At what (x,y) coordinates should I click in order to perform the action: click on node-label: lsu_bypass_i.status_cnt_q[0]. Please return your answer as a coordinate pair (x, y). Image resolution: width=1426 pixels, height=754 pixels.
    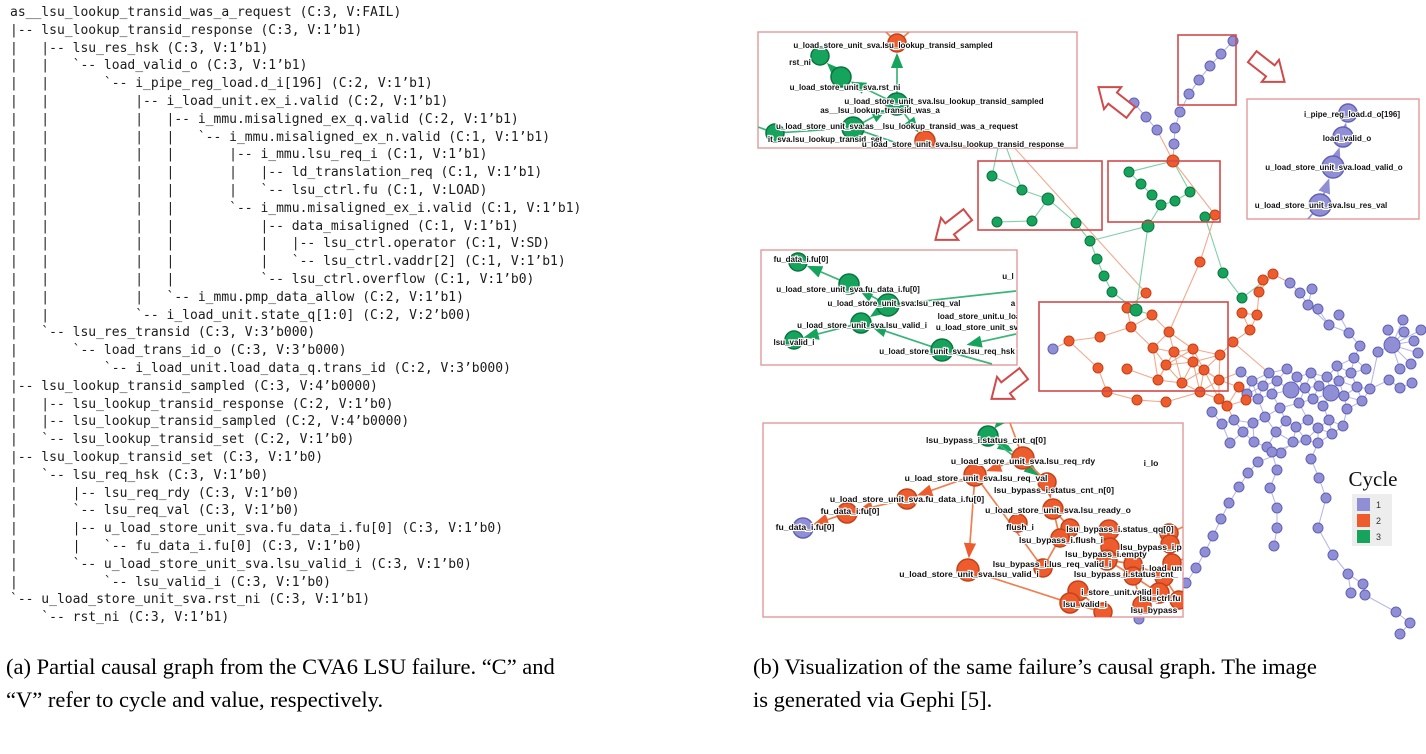
    Looking at the image, I should click on (986, 440).